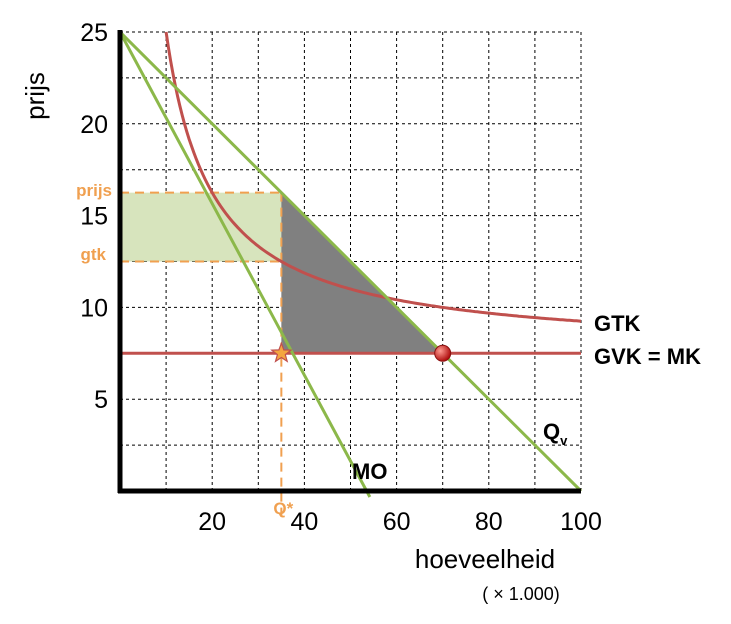  Describe the element at coordinates (581, 522) in the screenshot. I see `x-tick-label: 100` at that location.